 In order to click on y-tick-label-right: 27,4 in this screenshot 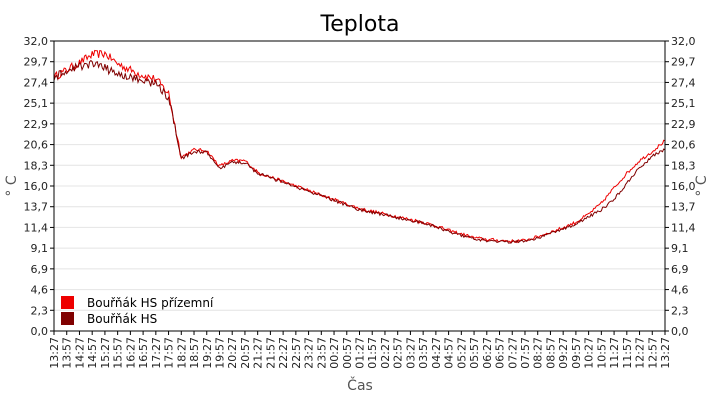, I will do `click(683, 82)`.